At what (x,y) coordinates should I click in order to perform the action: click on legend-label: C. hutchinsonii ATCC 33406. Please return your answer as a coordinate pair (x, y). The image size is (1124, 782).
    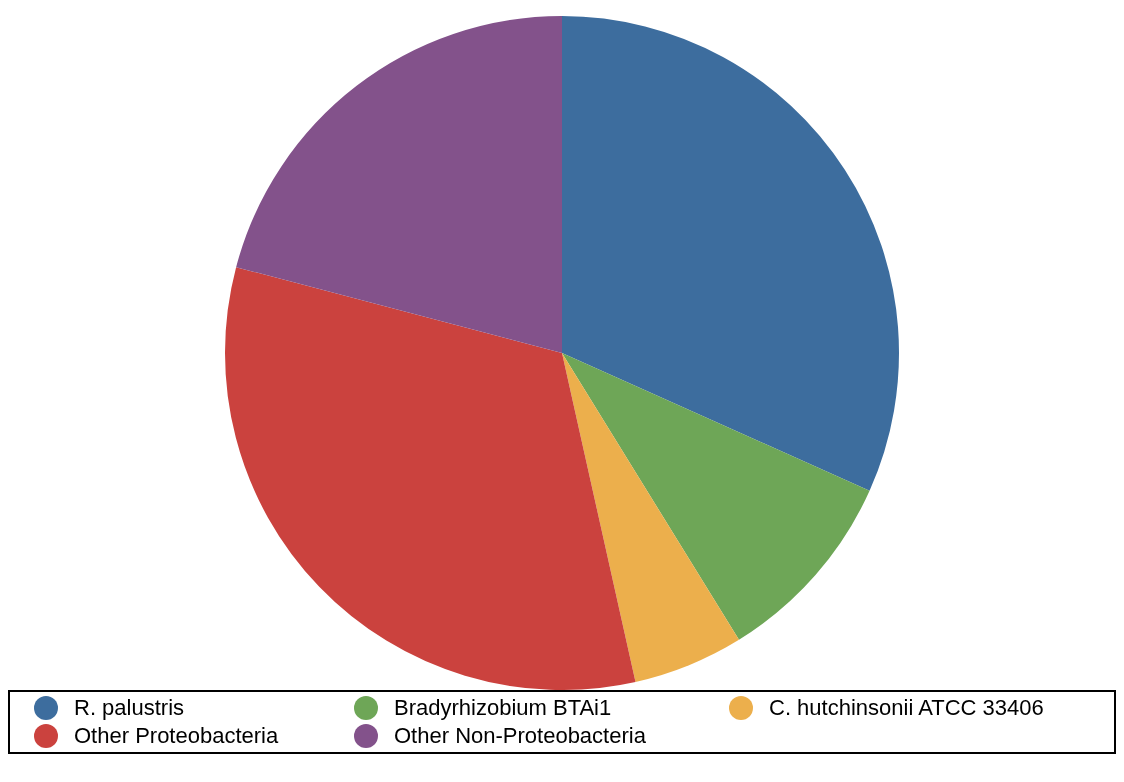
    Looking at the image, I should click on (906, 708).